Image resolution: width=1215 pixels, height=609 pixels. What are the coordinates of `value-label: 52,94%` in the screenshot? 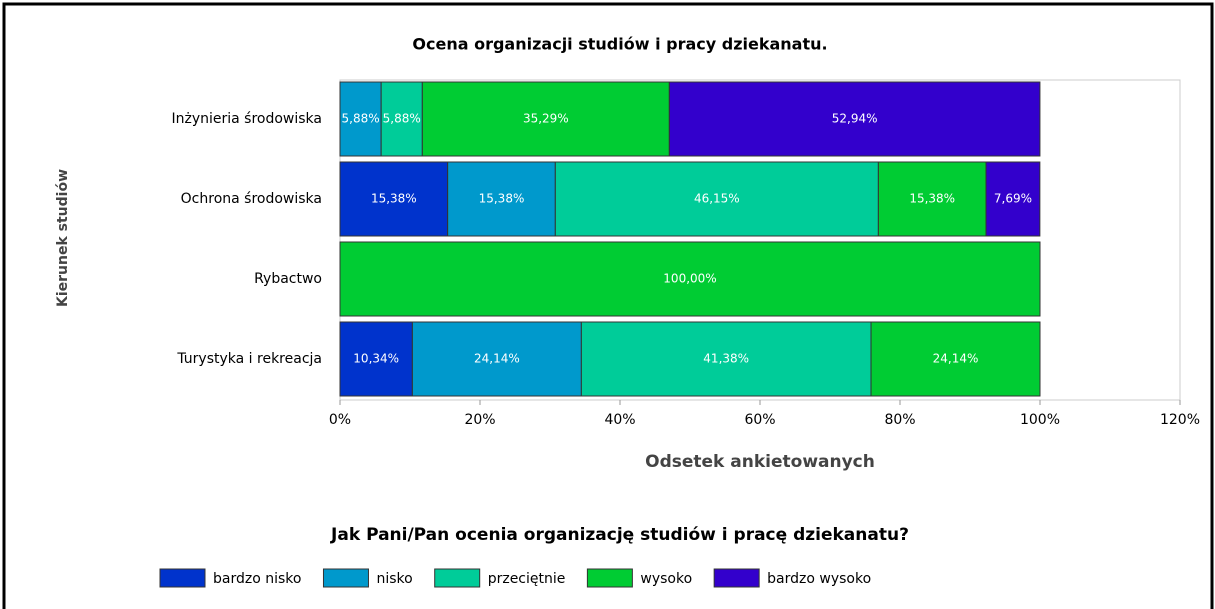 It's located at (855, 119).